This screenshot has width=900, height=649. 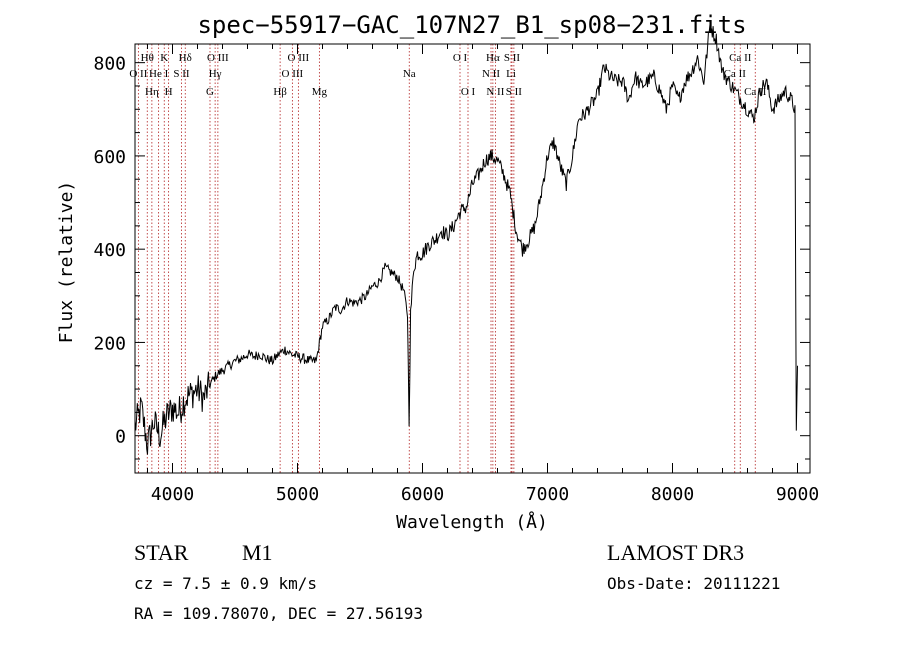 What do you see at coordinates (797, 494) in the screenshot?
I see `x-tick-label: 9000` at bounding box center [797, 494].